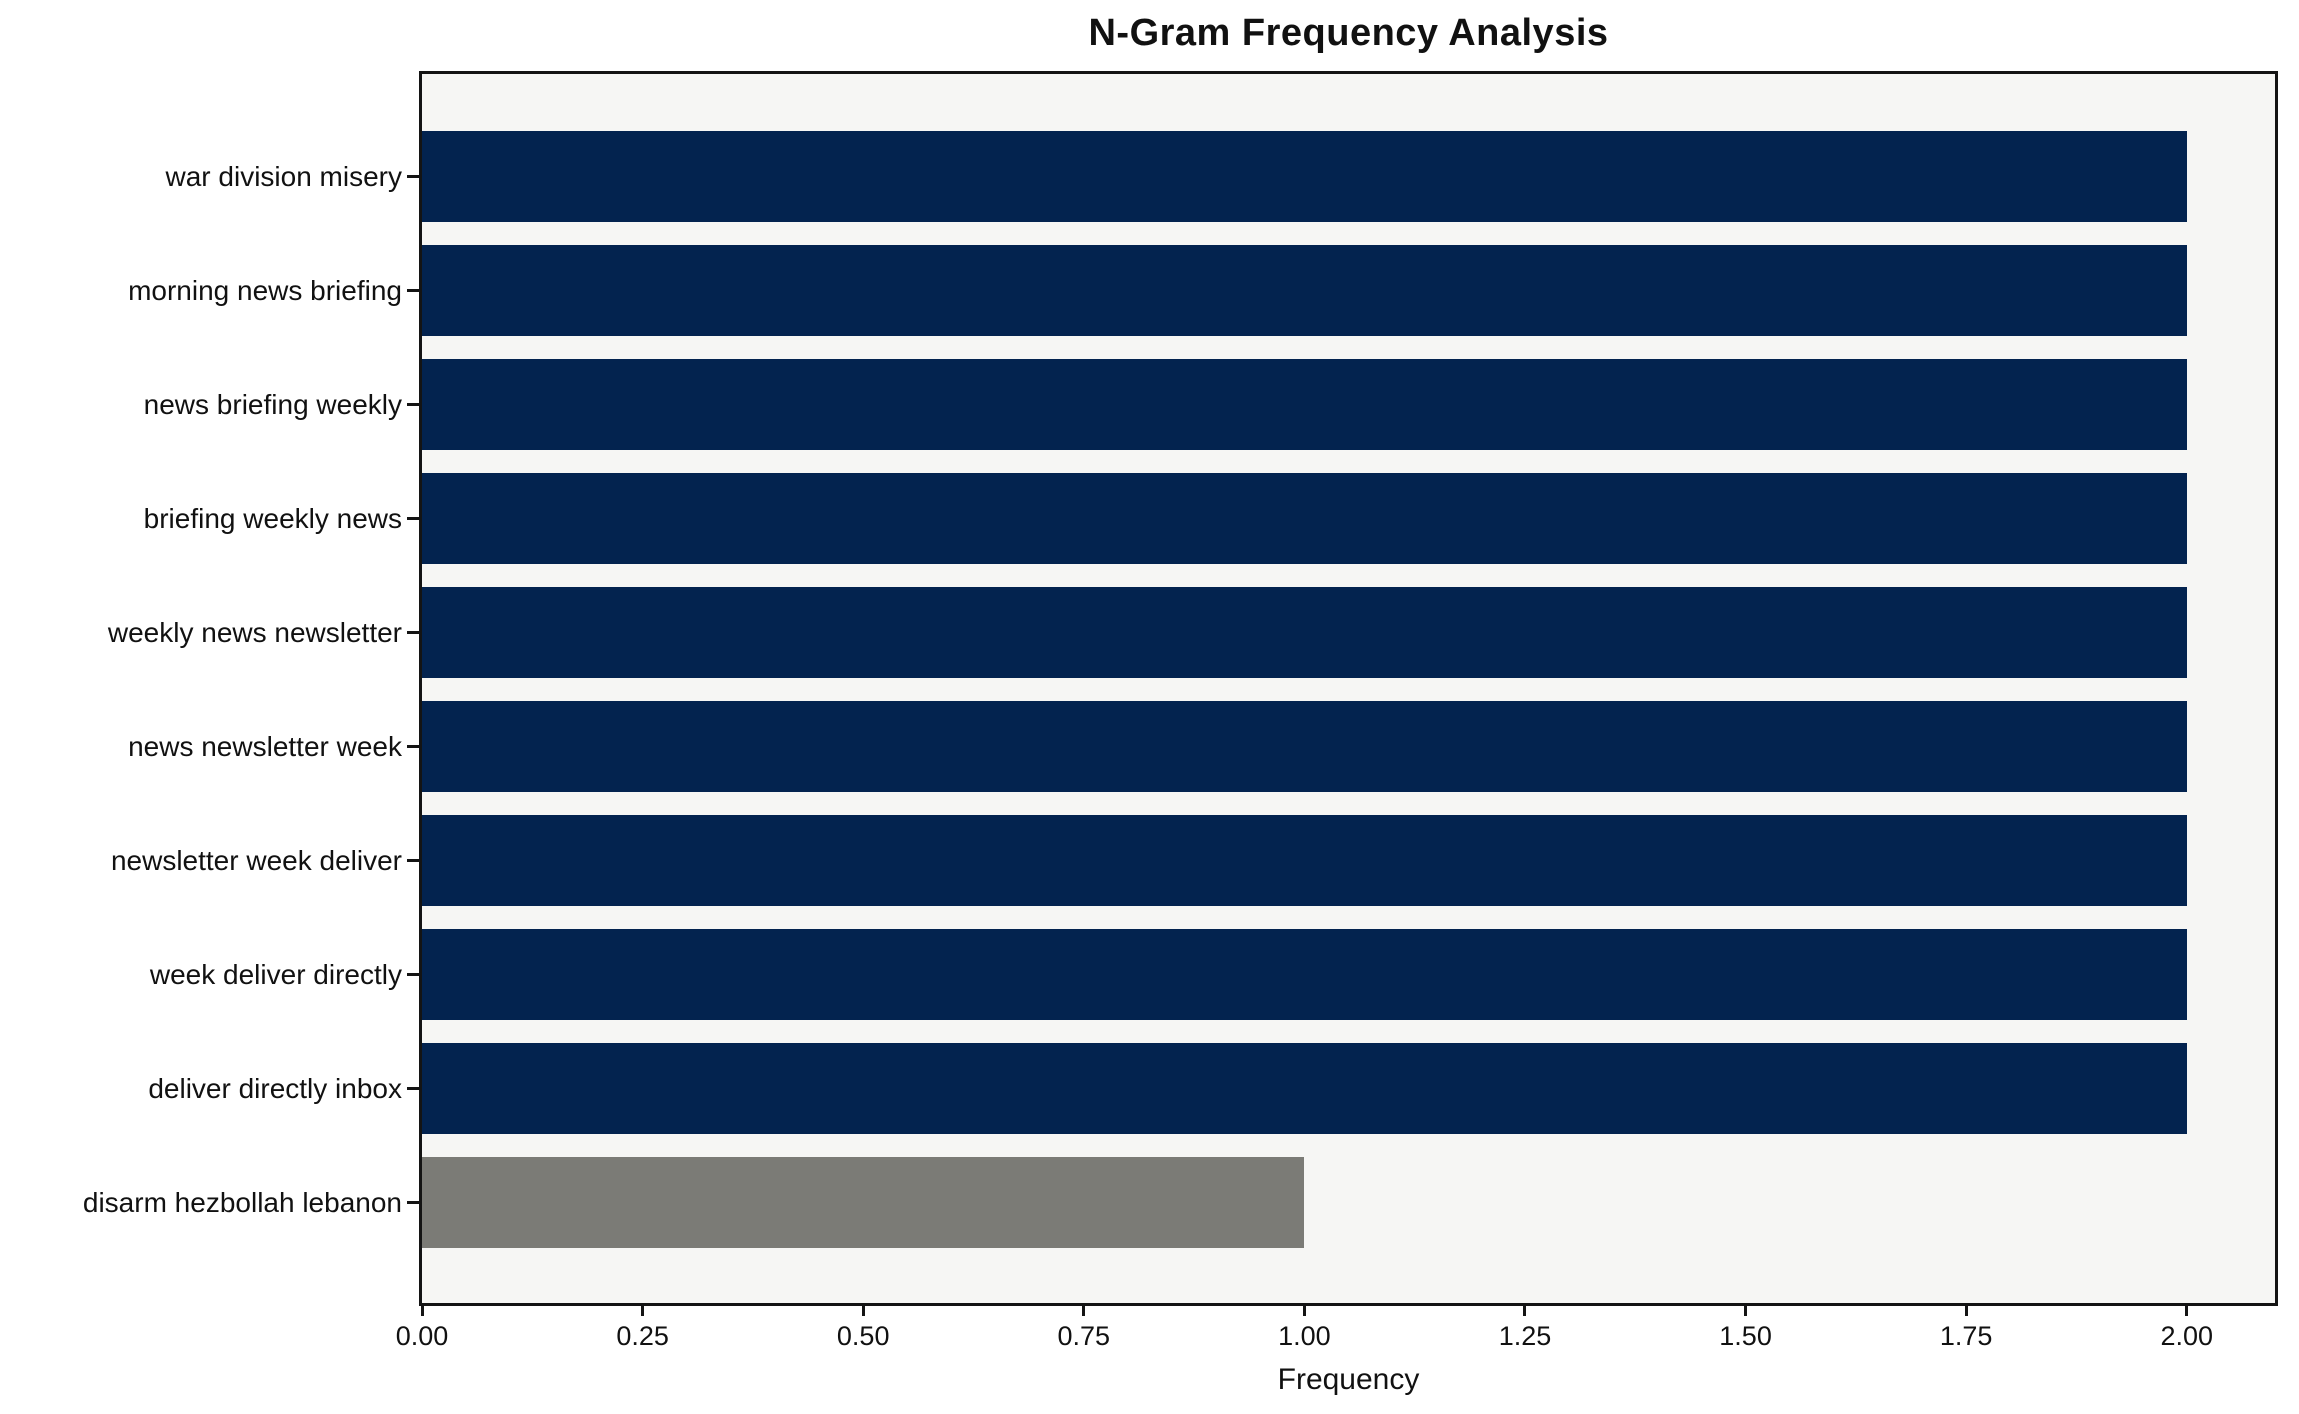  Describe the element at coordinates (275, 1088) in the screenshot. I see `y-tick-label: deliver directly inbox` at that location.